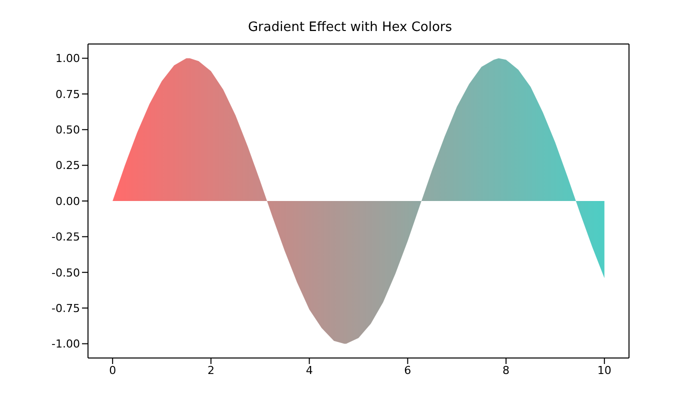 The image size is (700, 420). I want to click on y-tick-label: 0.50, so click(68, 130).